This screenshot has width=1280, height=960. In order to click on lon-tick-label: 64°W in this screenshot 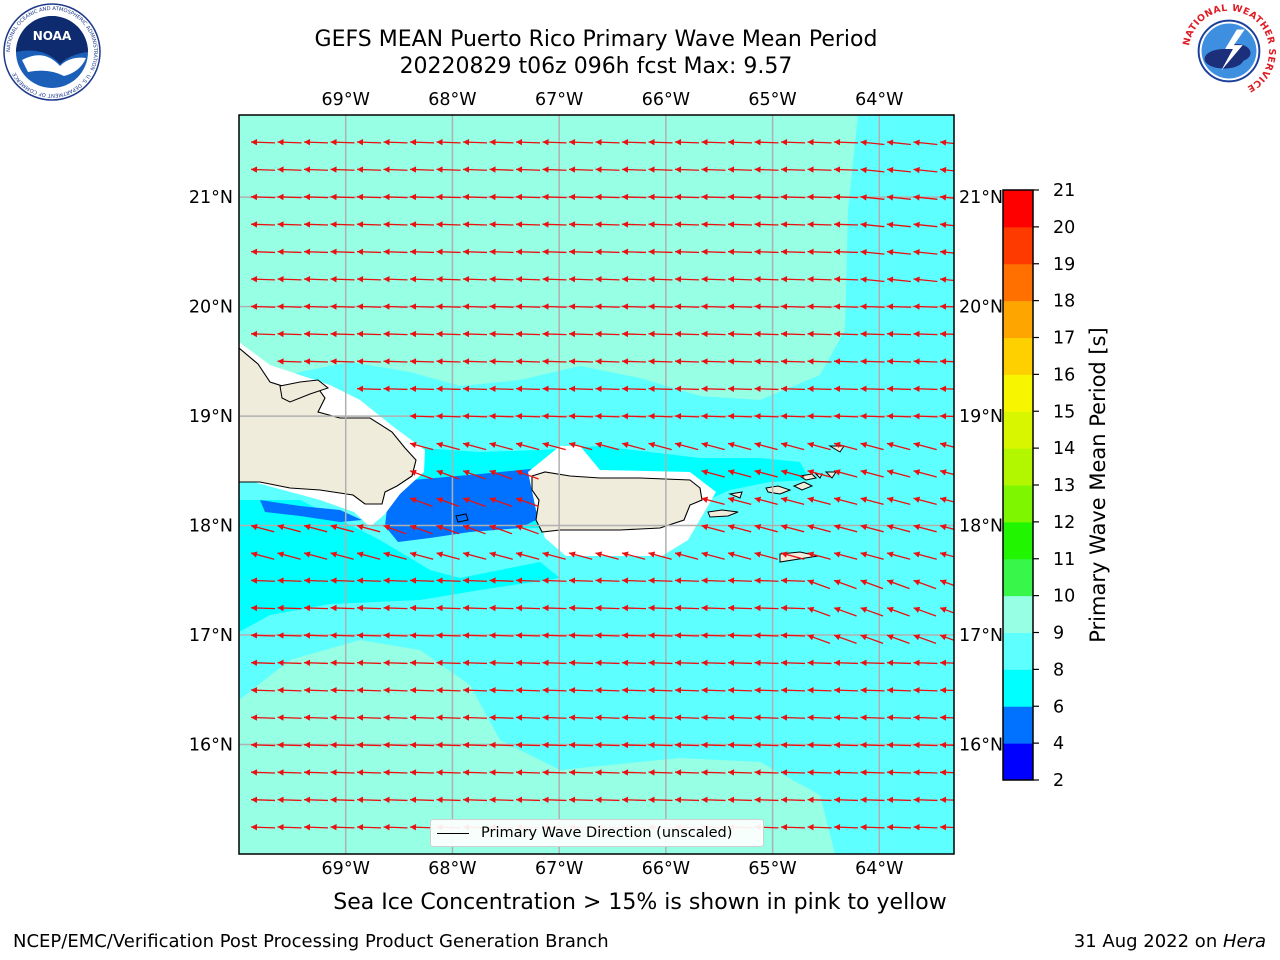, I will do `click(879, 100)`.